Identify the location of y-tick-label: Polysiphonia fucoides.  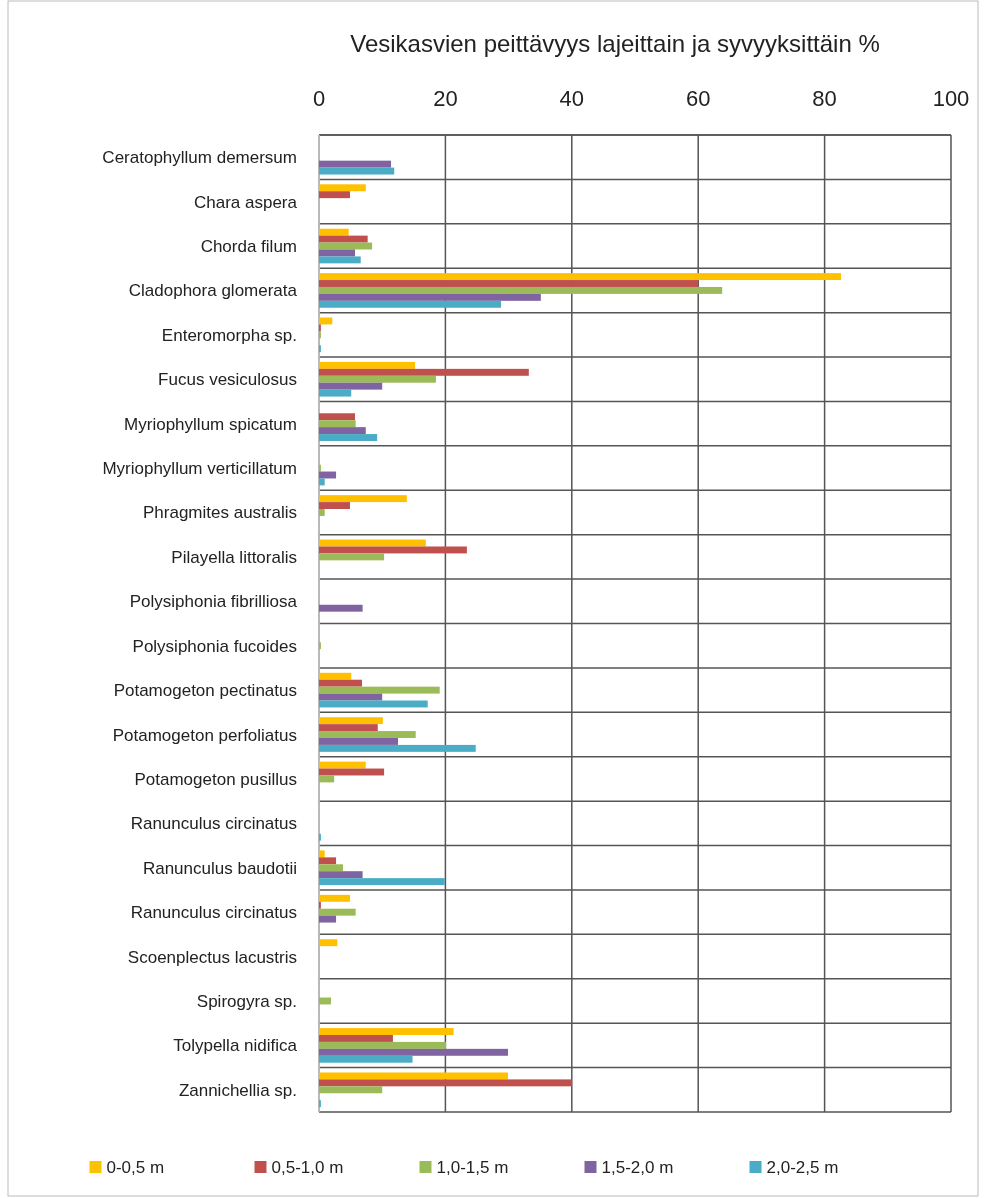
(214, 646).